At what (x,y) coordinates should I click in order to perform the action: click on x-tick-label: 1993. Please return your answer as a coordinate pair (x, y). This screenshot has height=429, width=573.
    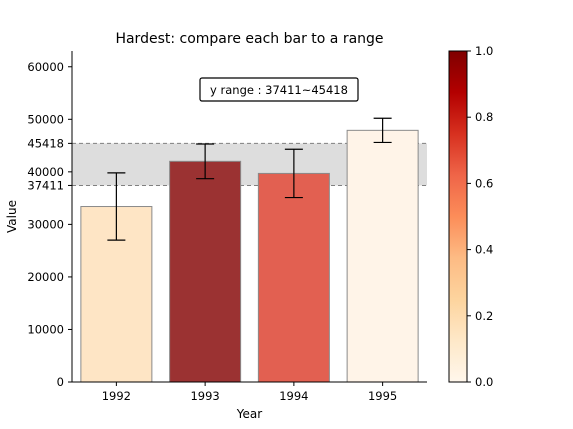
    Looking at the image, I should click on (204, 396).